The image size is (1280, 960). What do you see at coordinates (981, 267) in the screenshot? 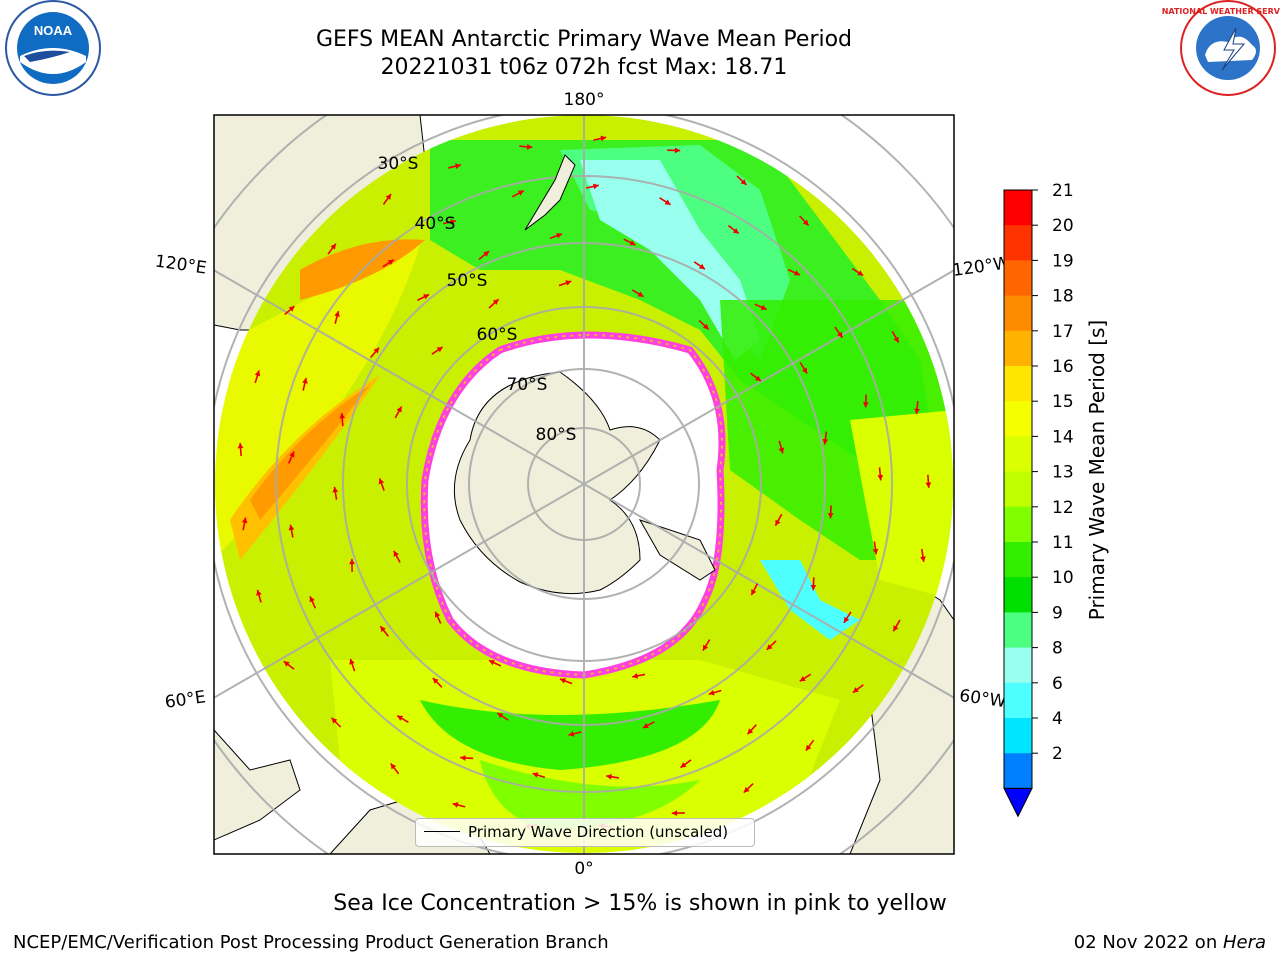
I see `lon-label-120w: 120°W` at bounding box center [981, 267].